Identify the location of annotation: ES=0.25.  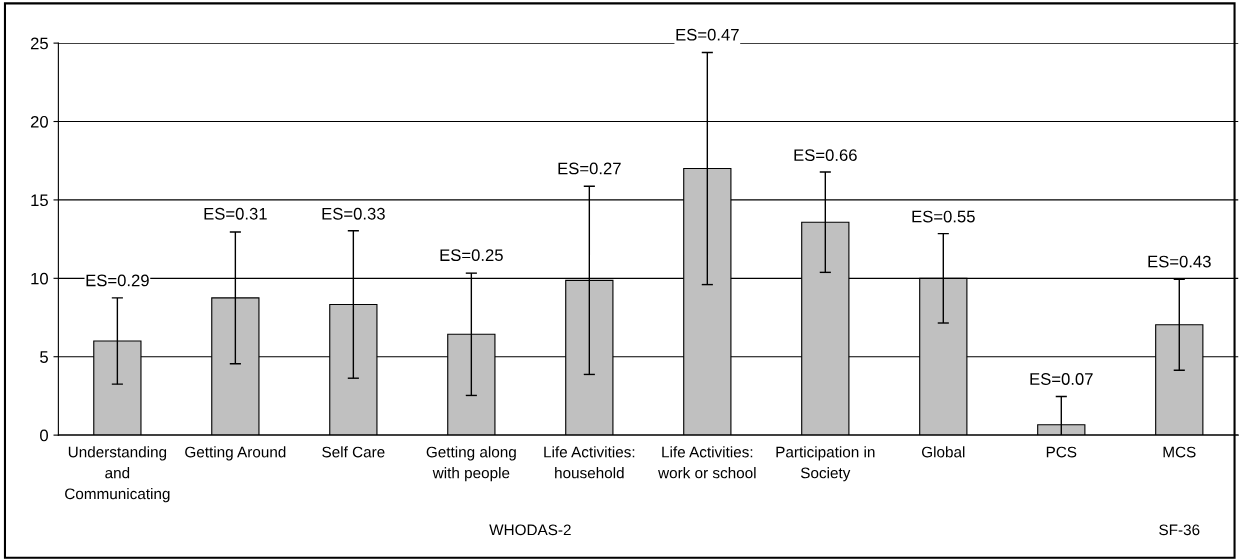
(471, 255).